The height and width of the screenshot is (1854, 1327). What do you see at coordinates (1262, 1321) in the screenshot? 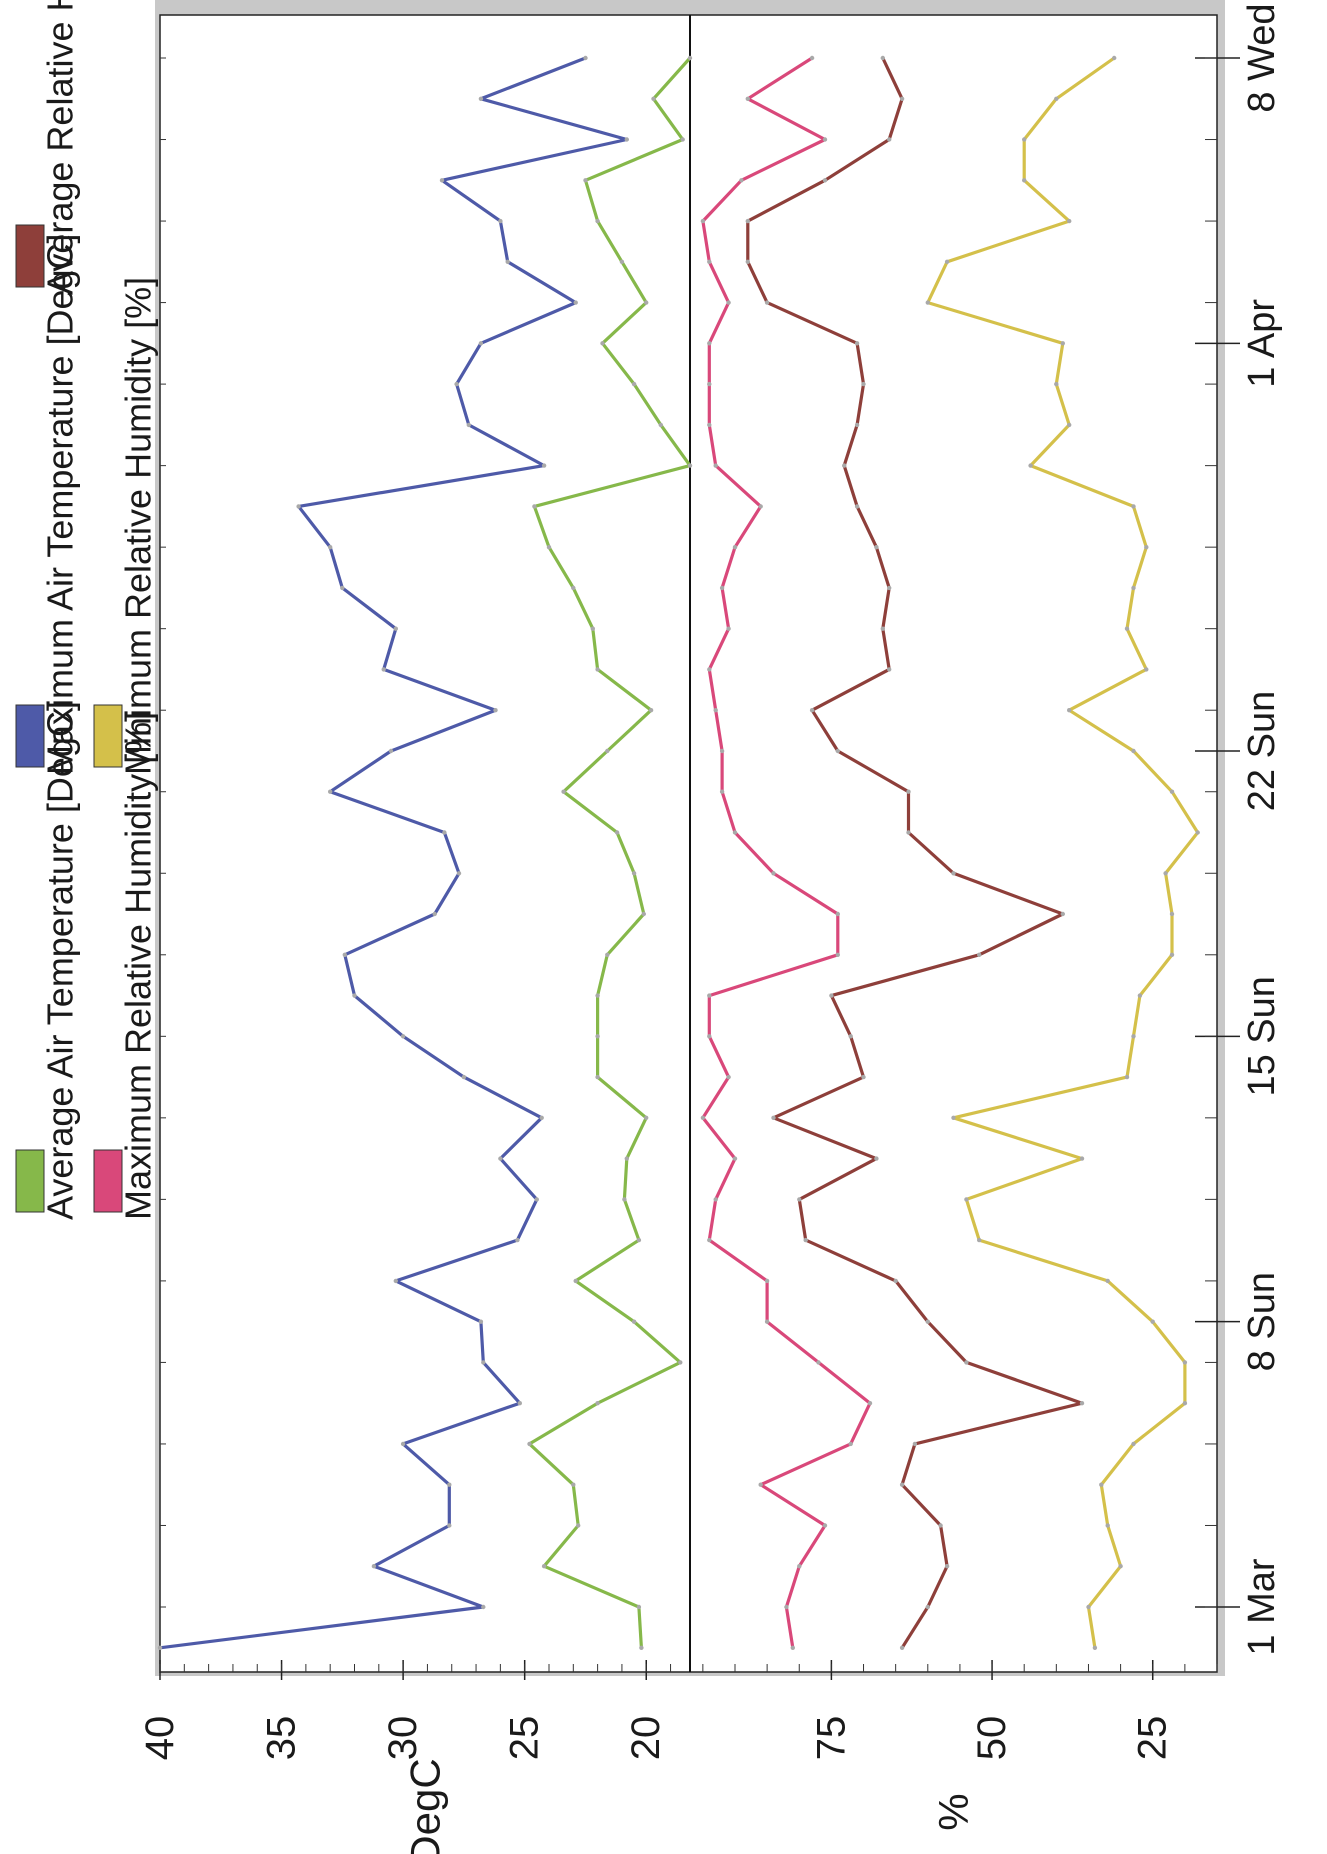
I see `x-tick-label: 8 Sun` at bounding box center [1262, 1321].